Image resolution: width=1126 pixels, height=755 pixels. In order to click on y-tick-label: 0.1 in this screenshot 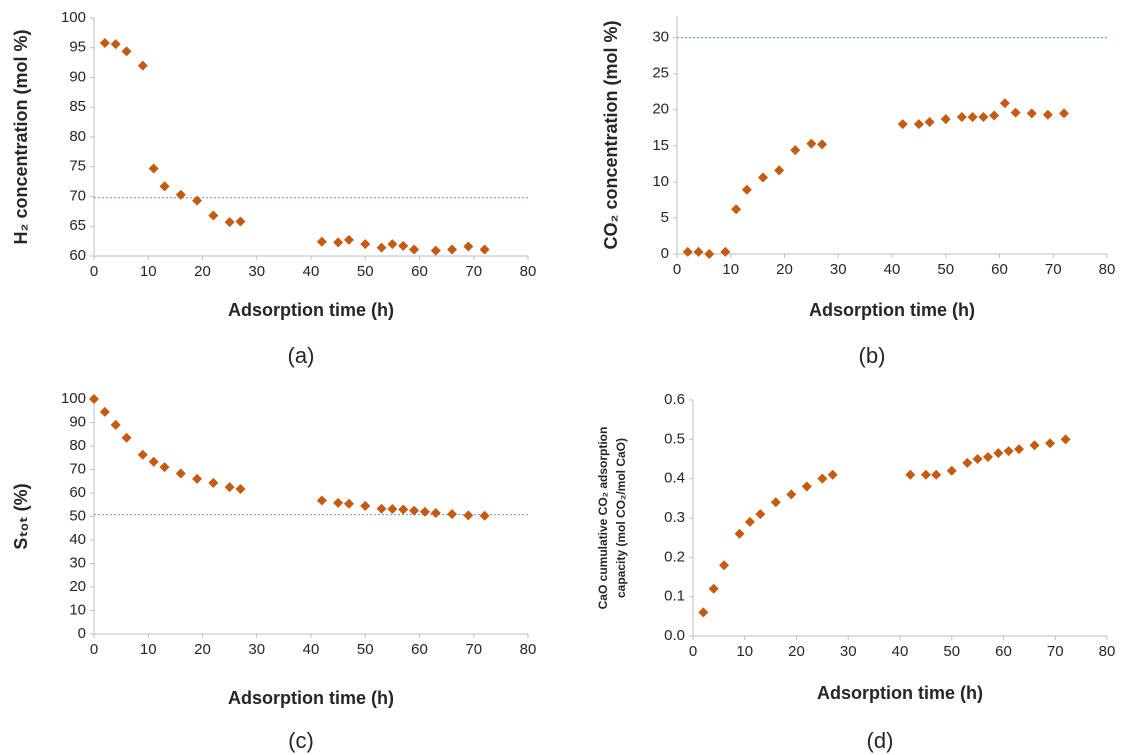, I will do `click(674, 596)`.